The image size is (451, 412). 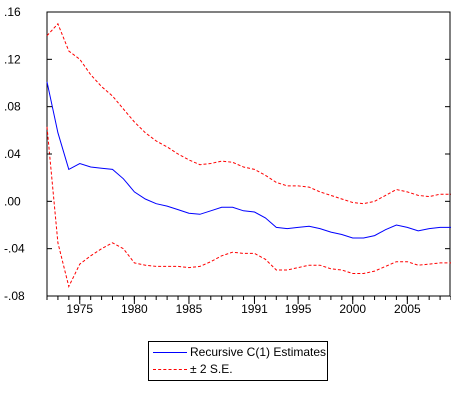 What do you see at coordinates (258, 352) in the screenshot?
I see `legend-label-estimates: Recursive C(1) Estimates` at bounding box center [258, 352].